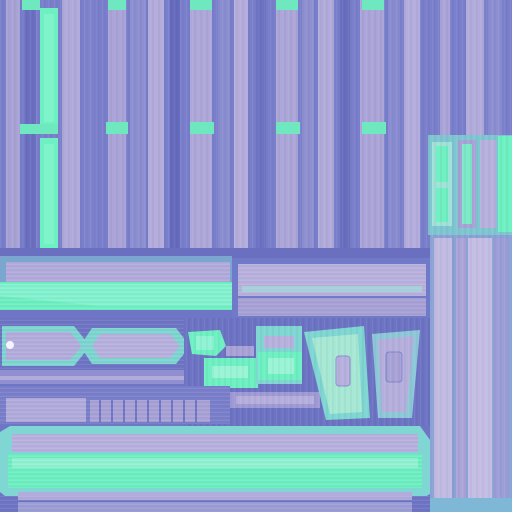 The image size is (512, 512). I want to click on ruler-strip, so click(115, 405).